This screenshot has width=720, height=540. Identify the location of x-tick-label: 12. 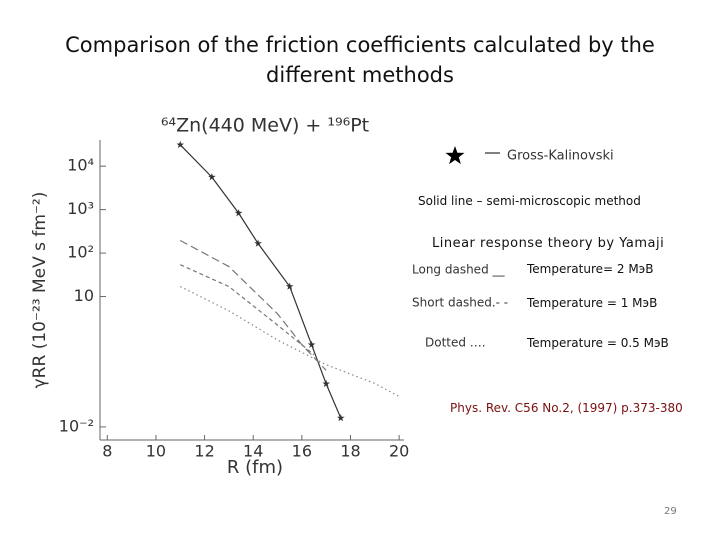
(204, 451).